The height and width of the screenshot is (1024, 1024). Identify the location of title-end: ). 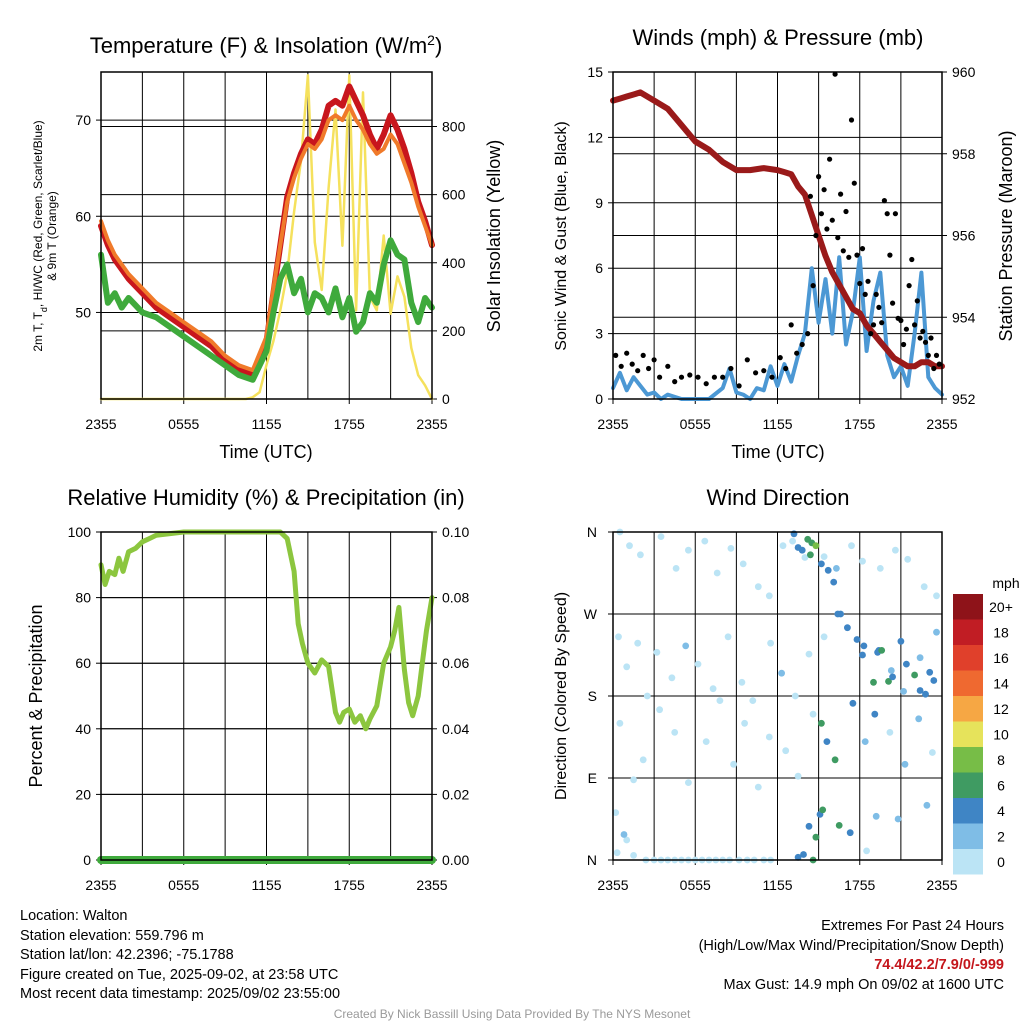
(438, 45).